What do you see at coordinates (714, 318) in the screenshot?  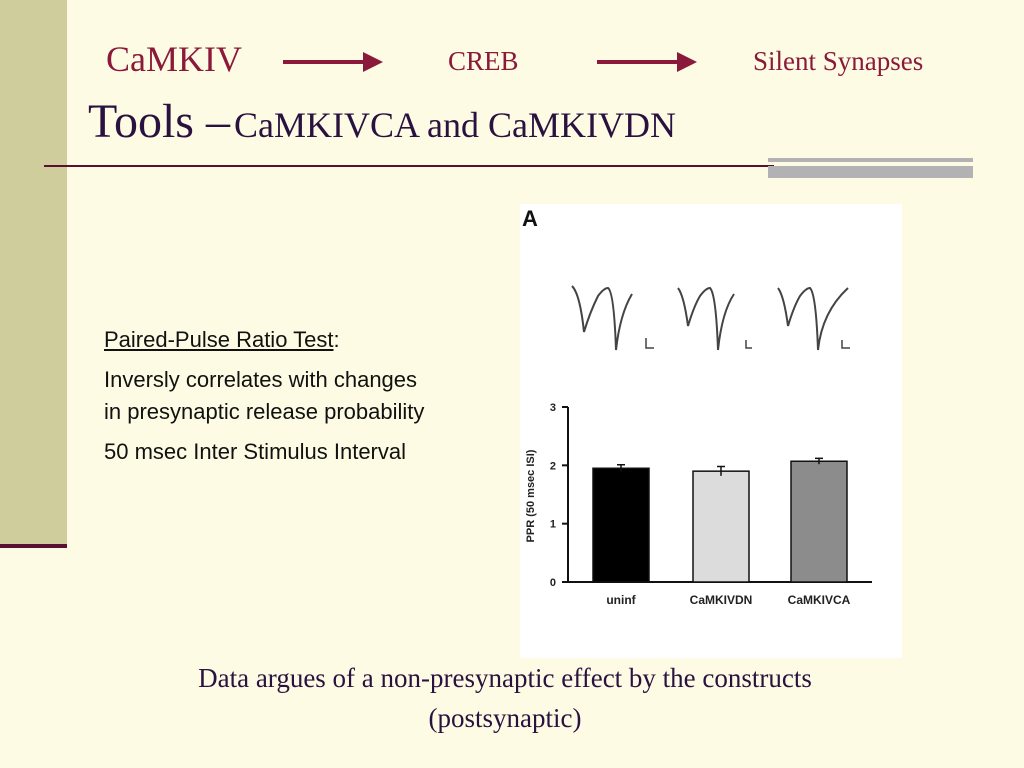 I see `trace-camkivdn` at bounding box center [714, 318].